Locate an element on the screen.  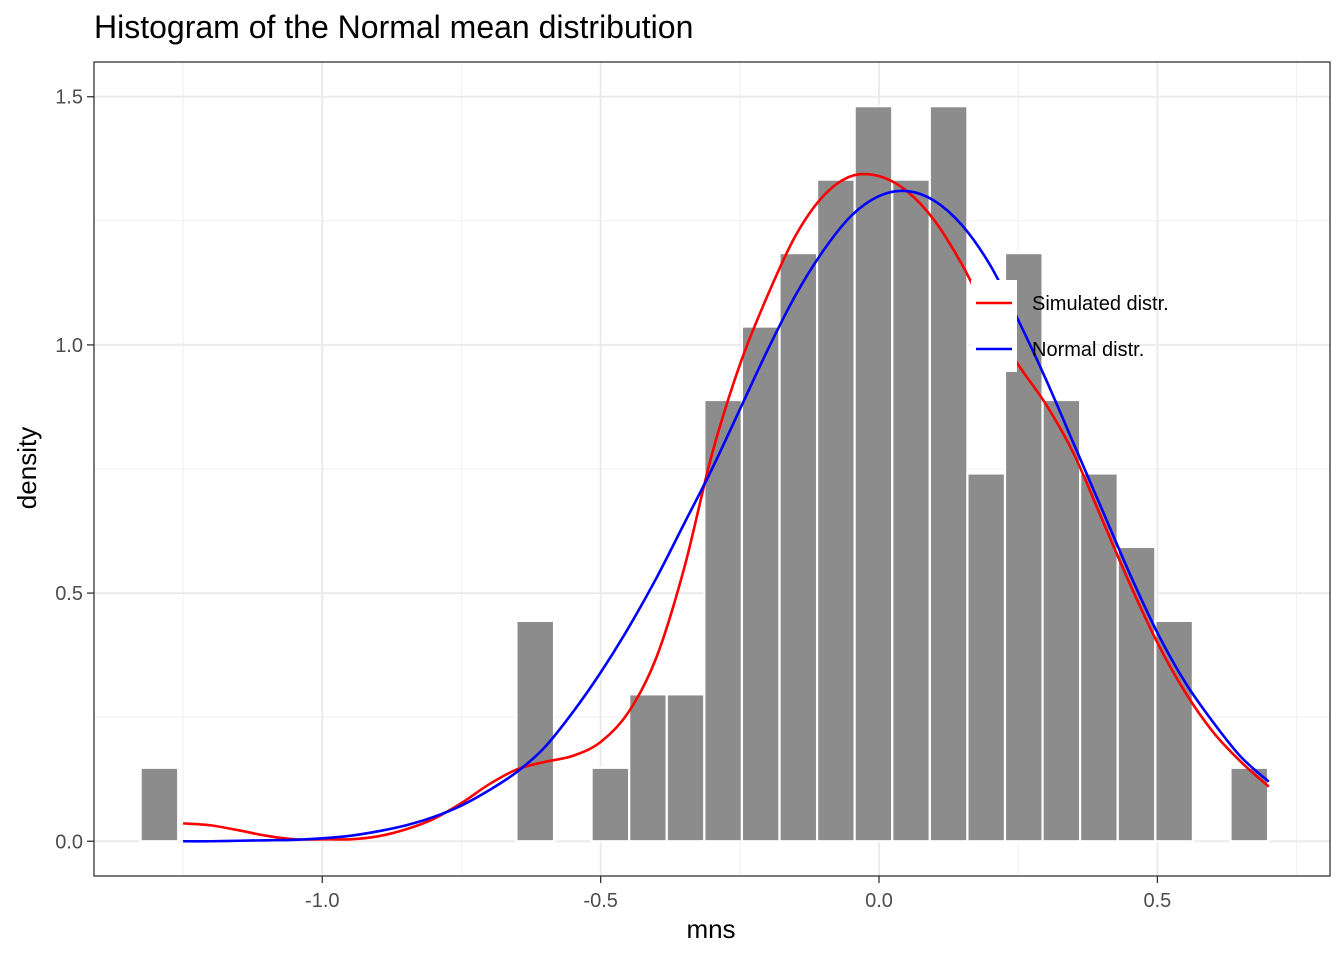
x-axis-title: mns is located at coordinates (710, 929).